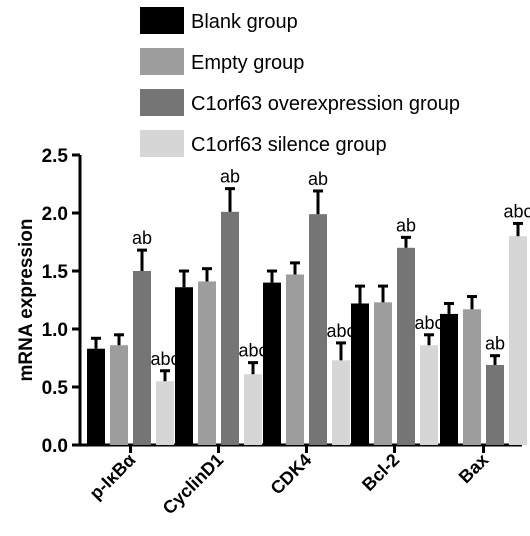 The width and height of the screenshot is (530, 536). I want to click on legend-label-1: Empty group, so click(247, 63).